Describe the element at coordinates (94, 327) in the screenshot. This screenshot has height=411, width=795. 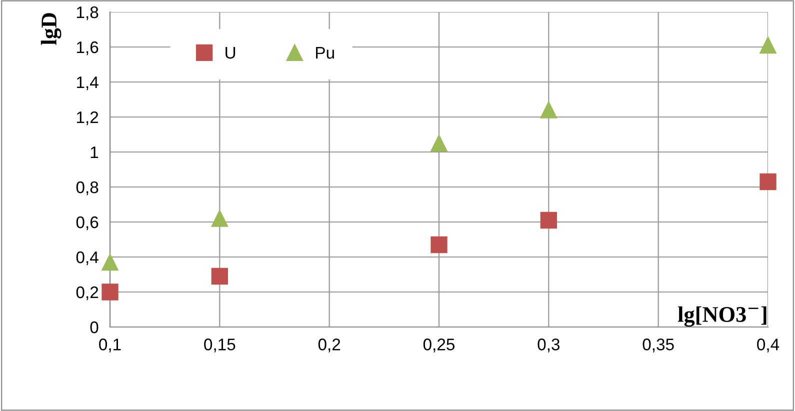
I see `y-tick-label: 0` at that location.